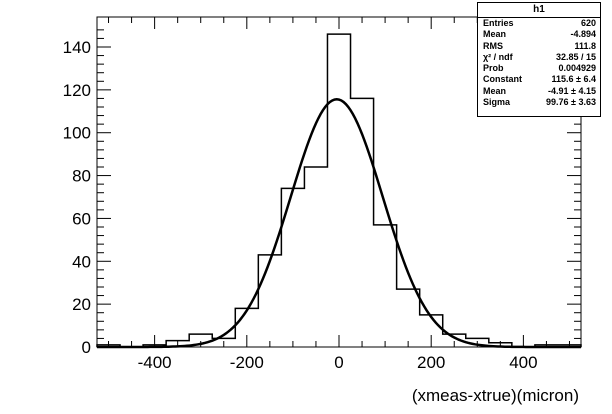 The width and height of the screenshot is (612, 414). I want to click on stats-label: Sigma, so click(497, 102).